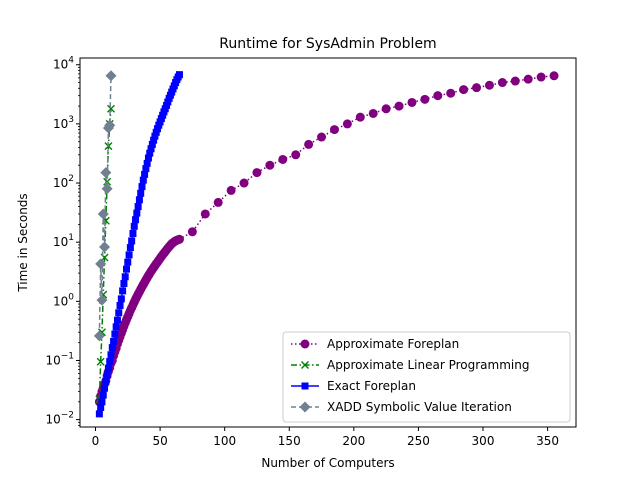  Describe the element at coordinates (63, 182) in the screenshot. I see `y-tick-label: 10²` at that location.